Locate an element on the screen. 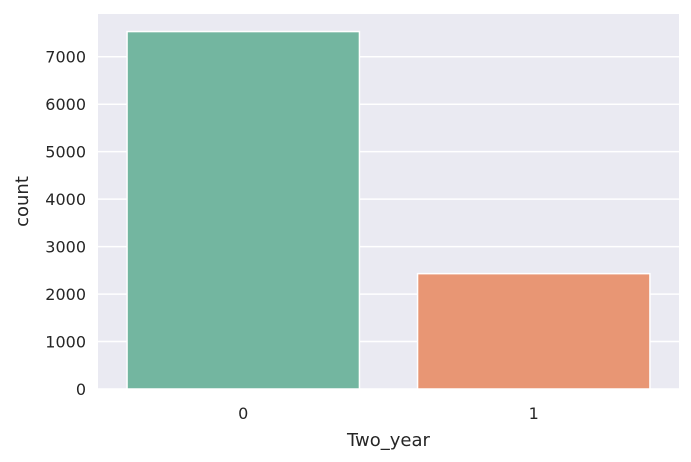 This screenshot has height=462, width=691. x-tick-label: 1 is located at coordinates (534, 413).